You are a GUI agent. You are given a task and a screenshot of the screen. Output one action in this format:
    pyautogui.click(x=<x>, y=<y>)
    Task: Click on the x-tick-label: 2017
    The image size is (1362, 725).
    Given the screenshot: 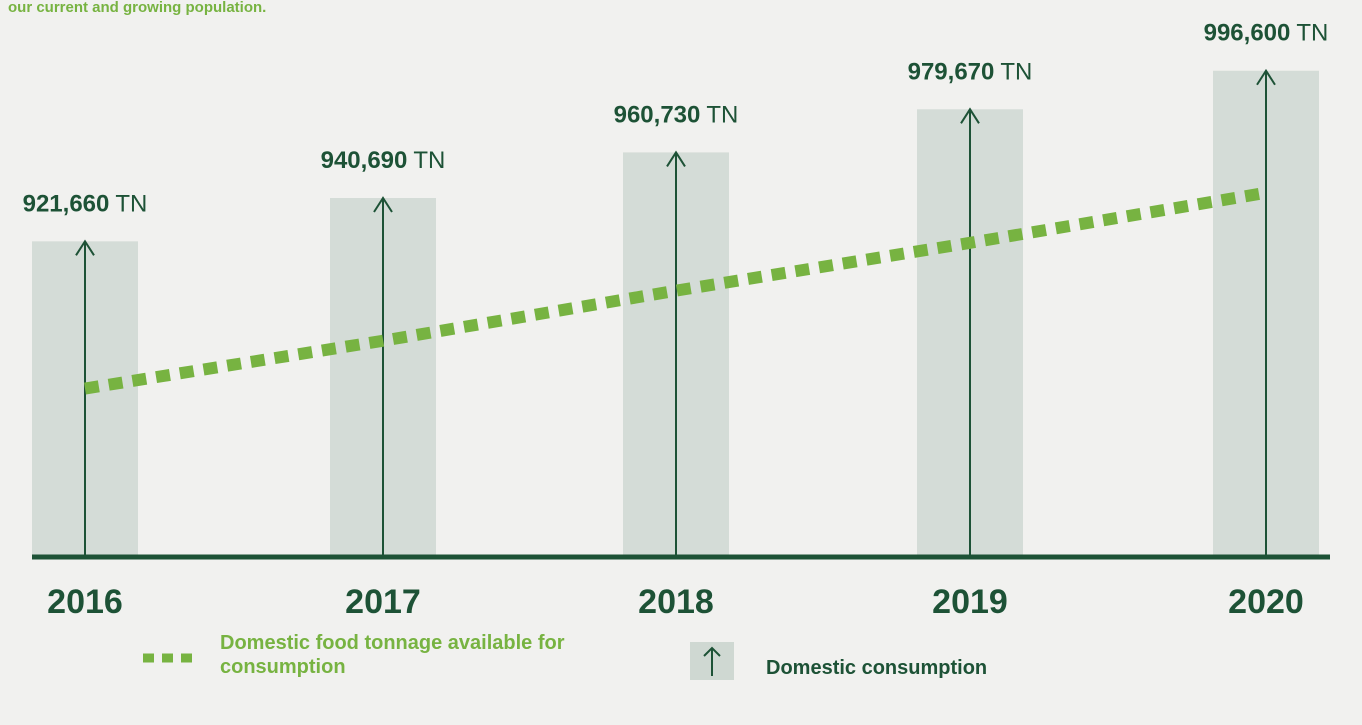 What is the action you would take?
    pyautogui.click(x=383, y=602)
    